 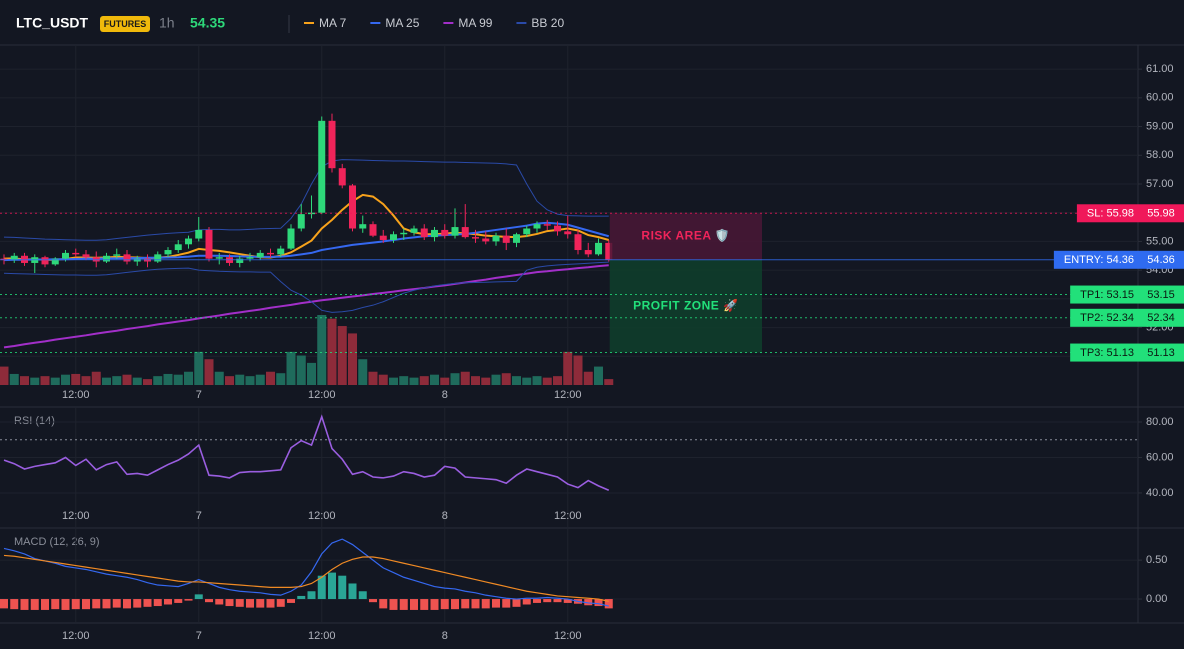 What do you see at coordinates (1156, 599) in the screenshot?
I see `y-tick-label: 0.00` at bounding box center [1156, 599].